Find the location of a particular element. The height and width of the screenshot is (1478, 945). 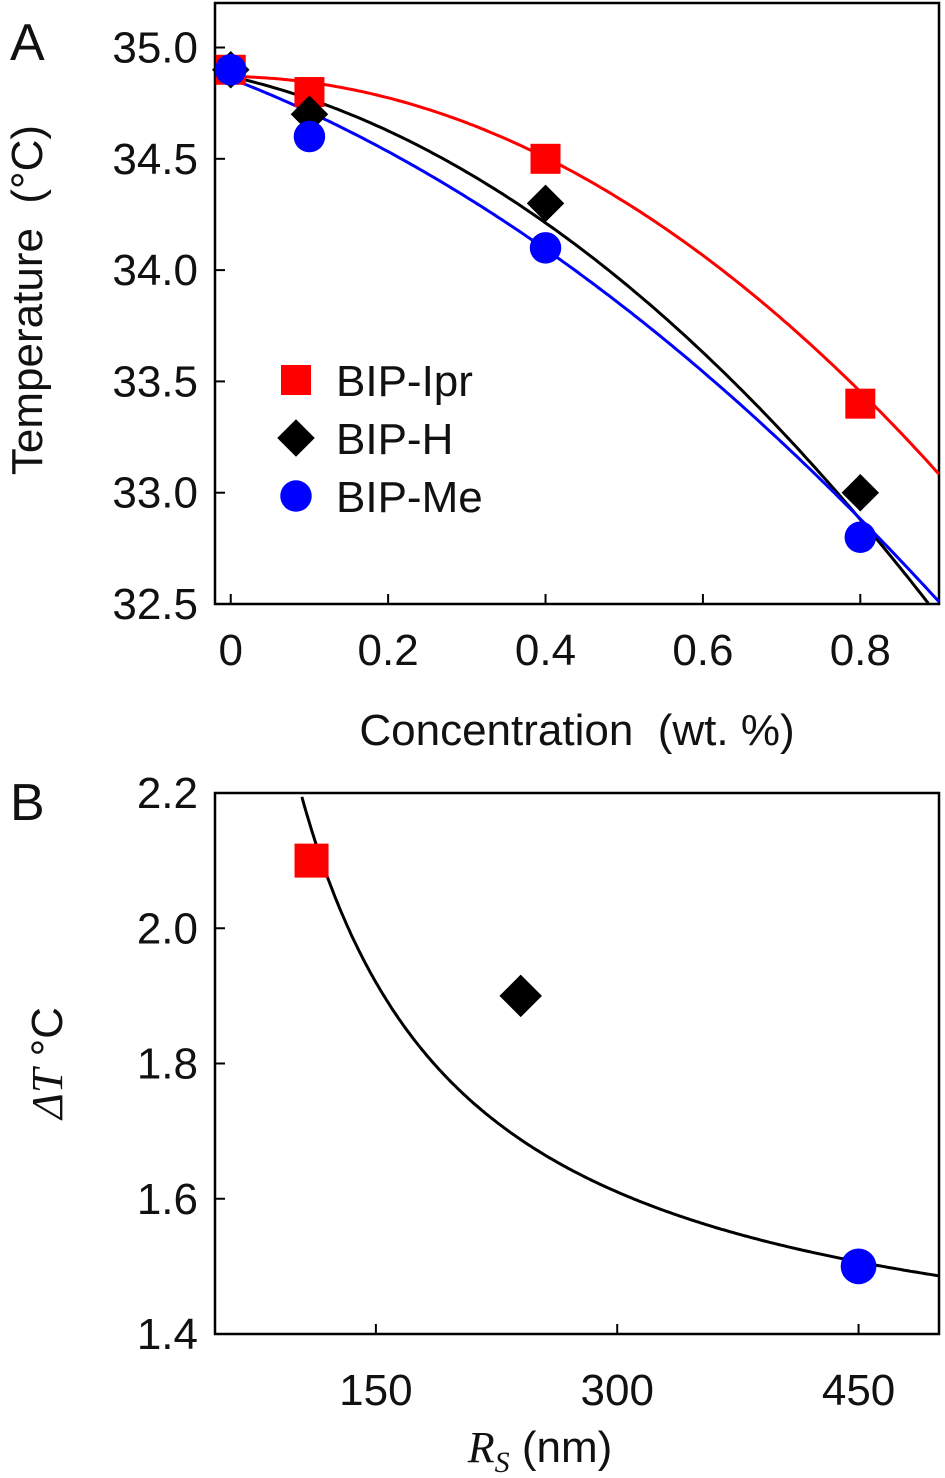

y-tick-label: 33.5 is located at coordinates (155, 381).